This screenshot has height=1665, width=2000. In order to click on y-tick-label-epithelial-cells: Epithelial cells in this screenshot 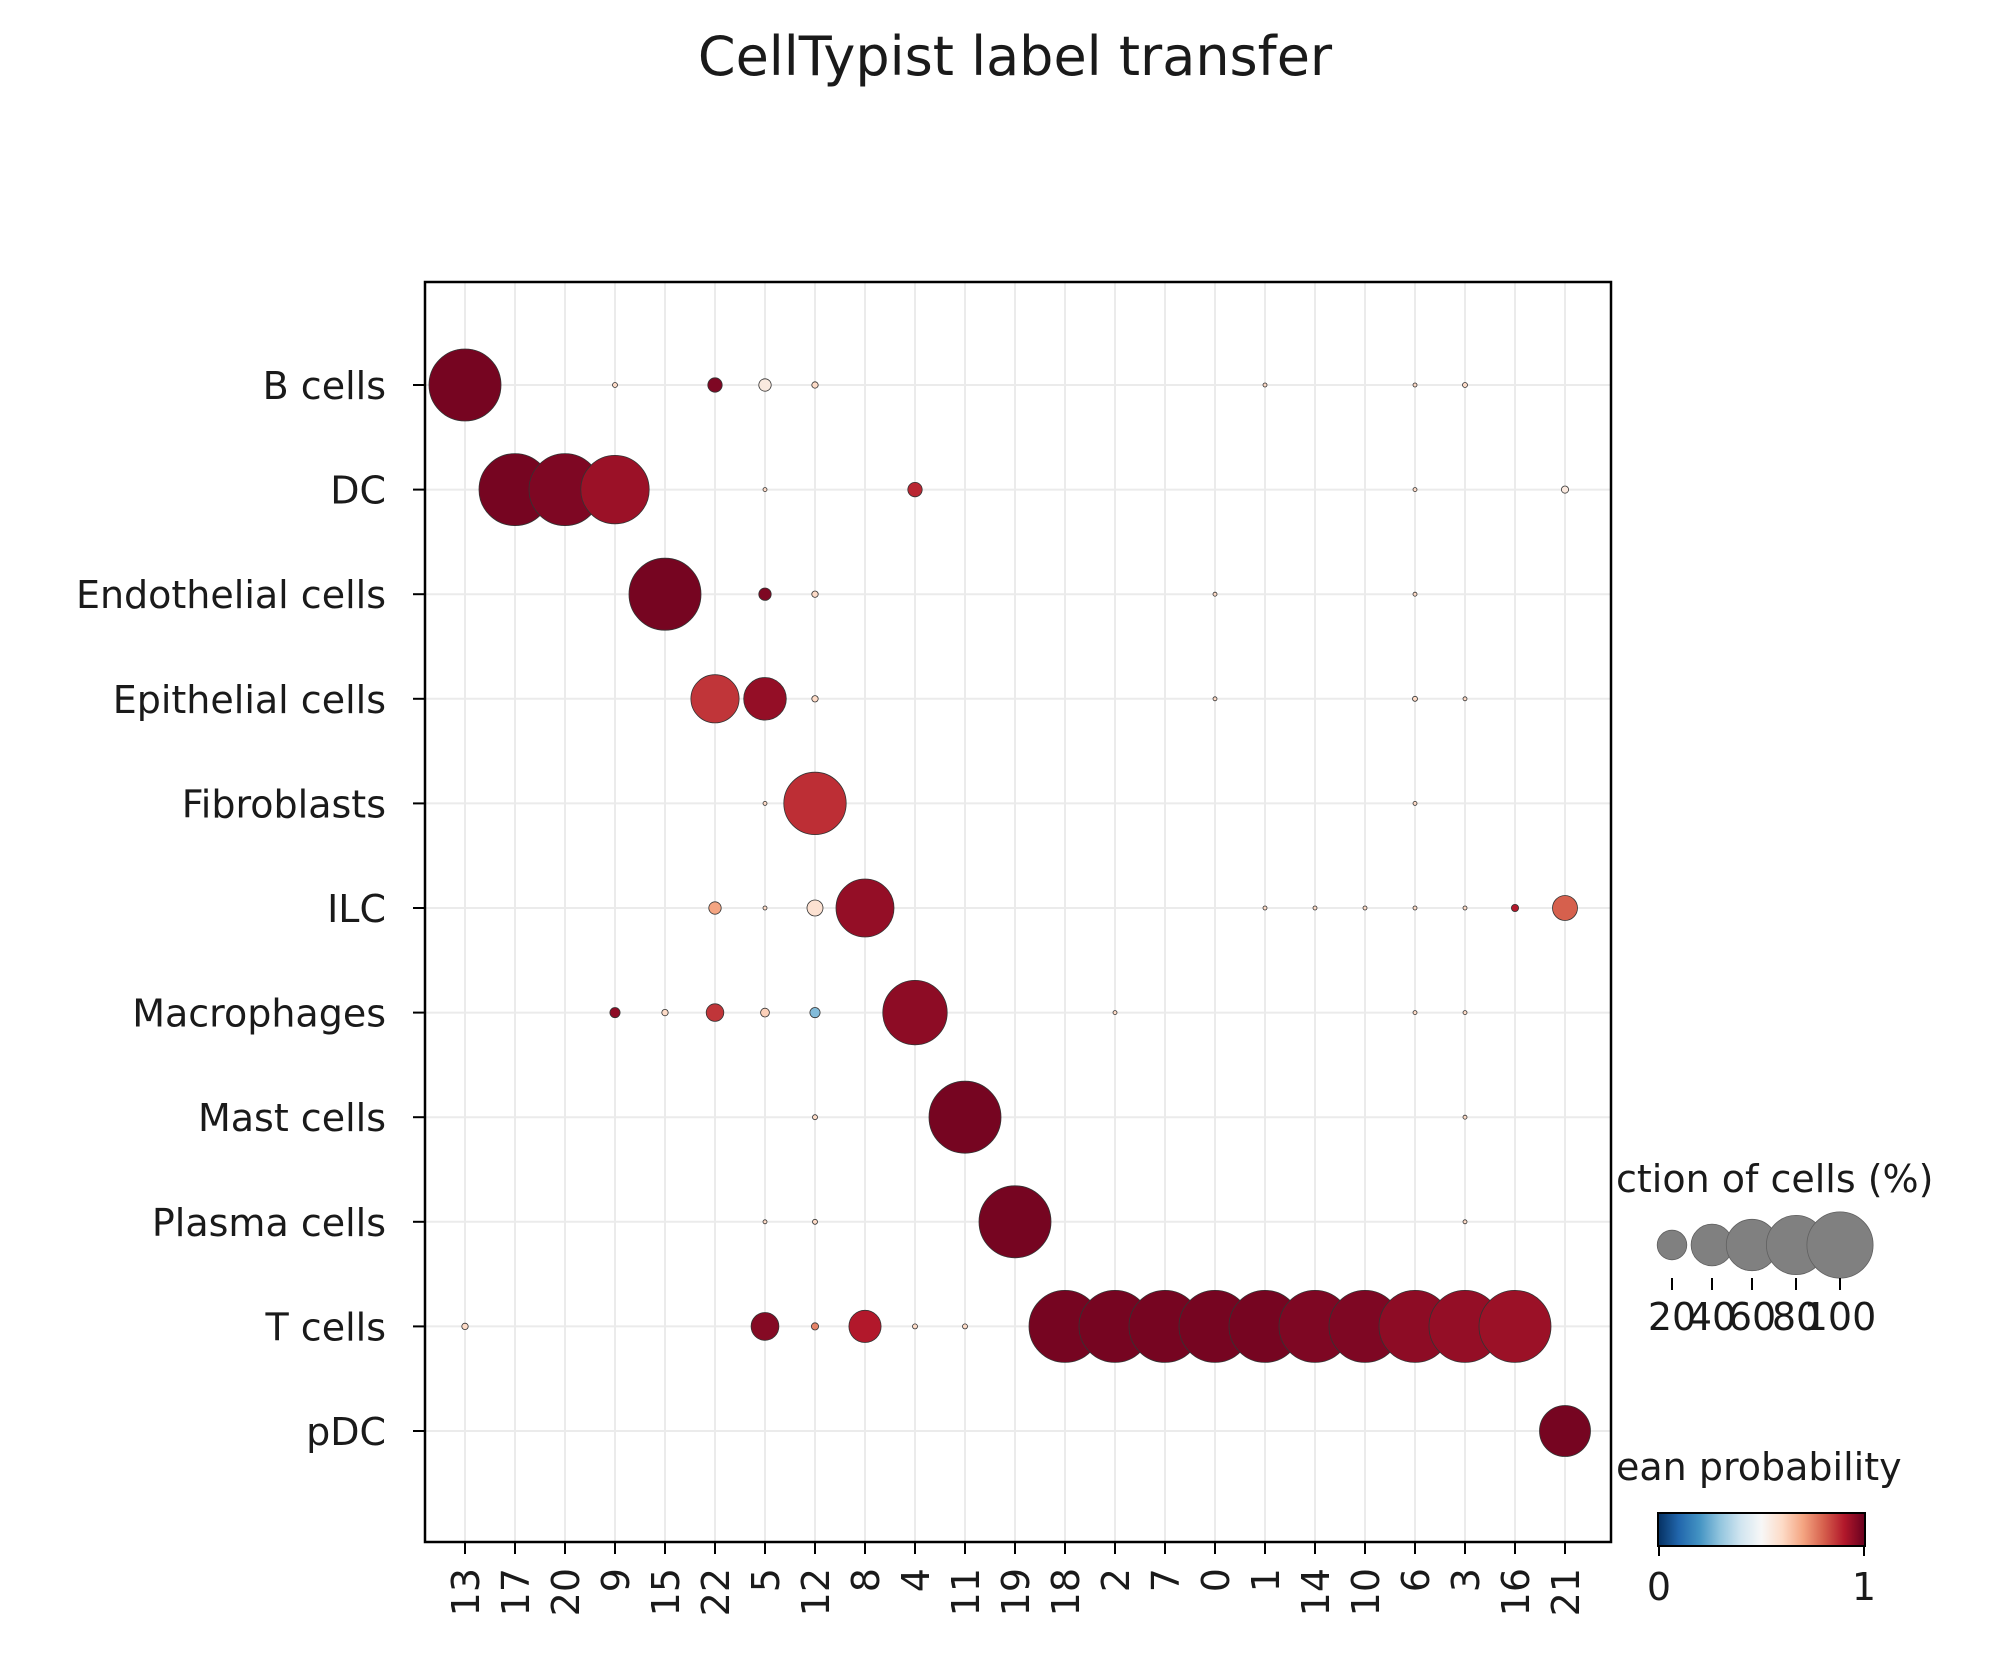, I will do `click(249, 700)`.